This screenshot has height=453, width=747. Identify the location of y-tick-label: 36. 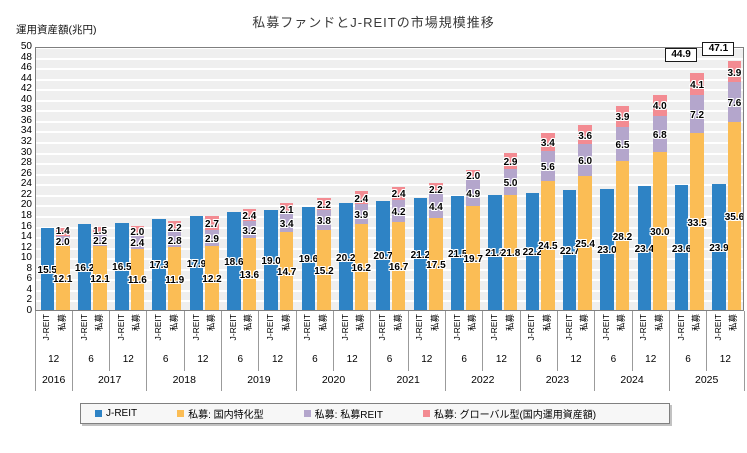
(26, 120).